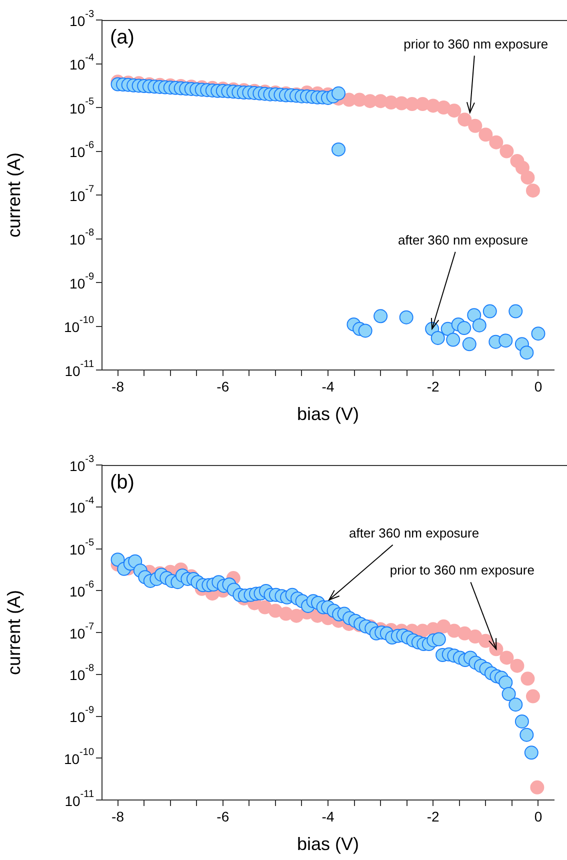 The width and height of the screenshot is (567, 860). What do you see at coordinates (122, 37) in the screenshot?
I see `annotation: (a)` at bounding box center [122, 37].